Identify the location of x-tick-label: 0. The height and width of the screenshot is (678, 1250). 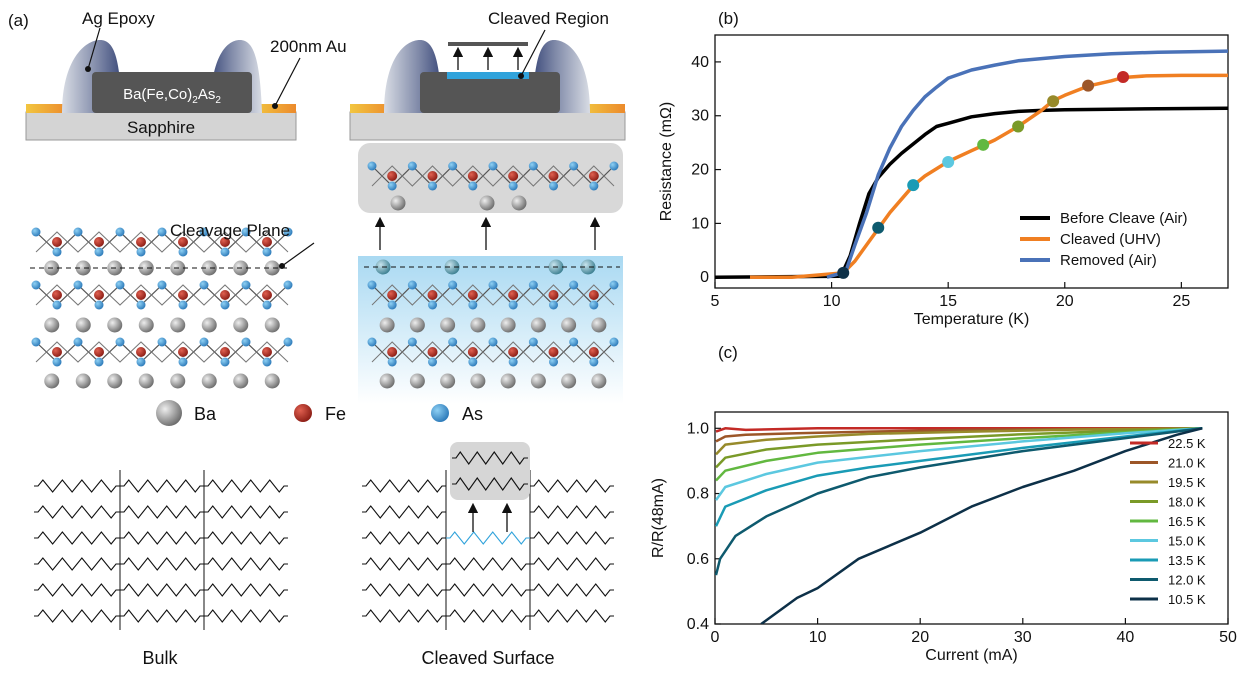
(715, 637).